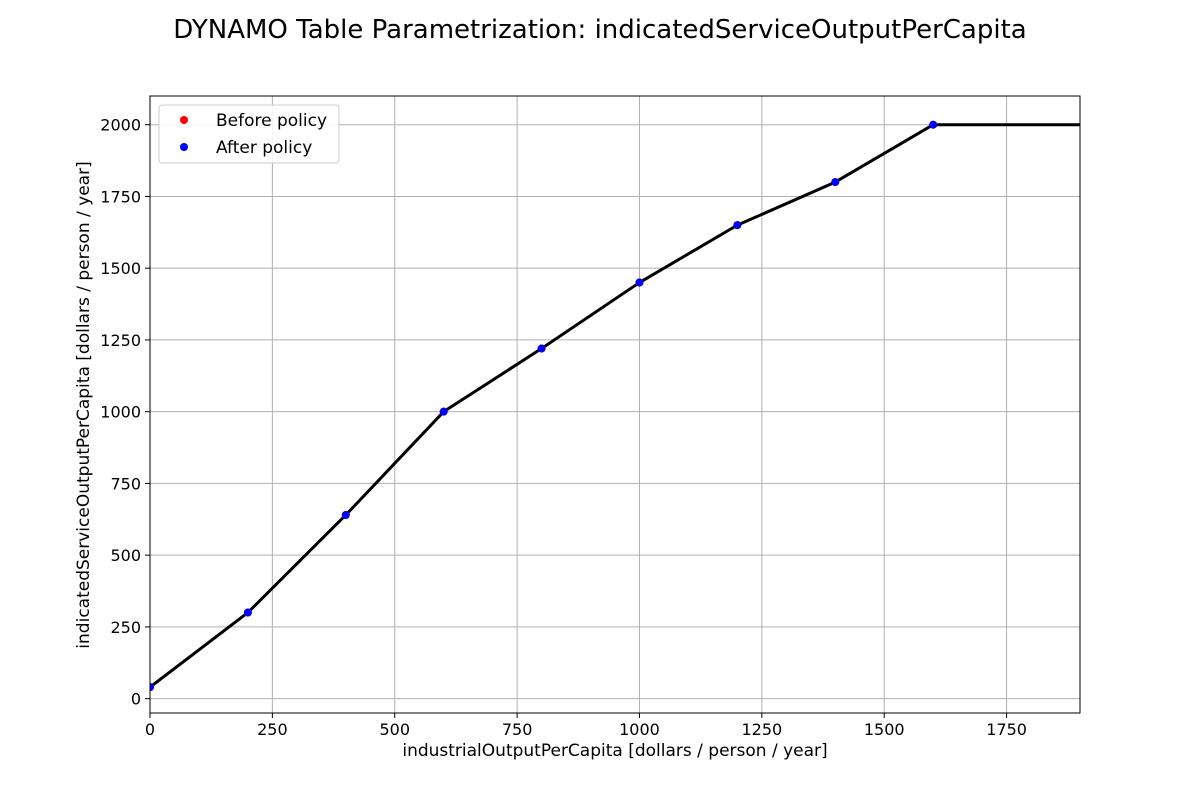  Describe the element at coordinates (120, 268) in the screenshot. I see `y-tick-label: 1500` at that location.